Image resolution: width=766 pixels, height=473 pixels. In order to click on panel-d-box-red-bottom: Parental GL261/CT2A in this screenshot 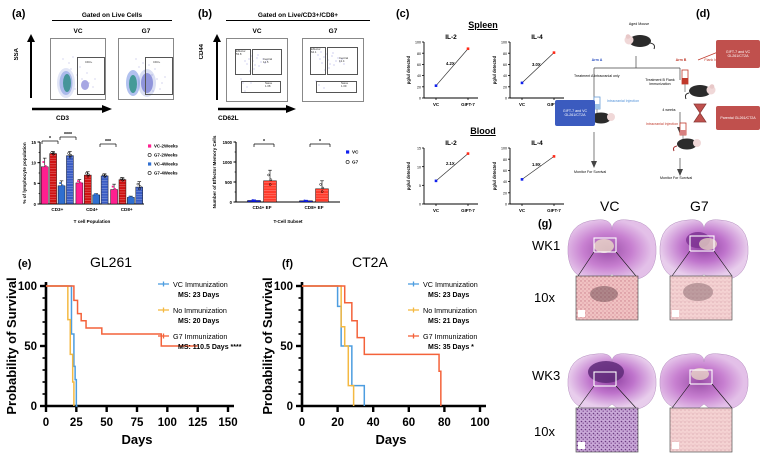, I will do `click(738, 118)`.